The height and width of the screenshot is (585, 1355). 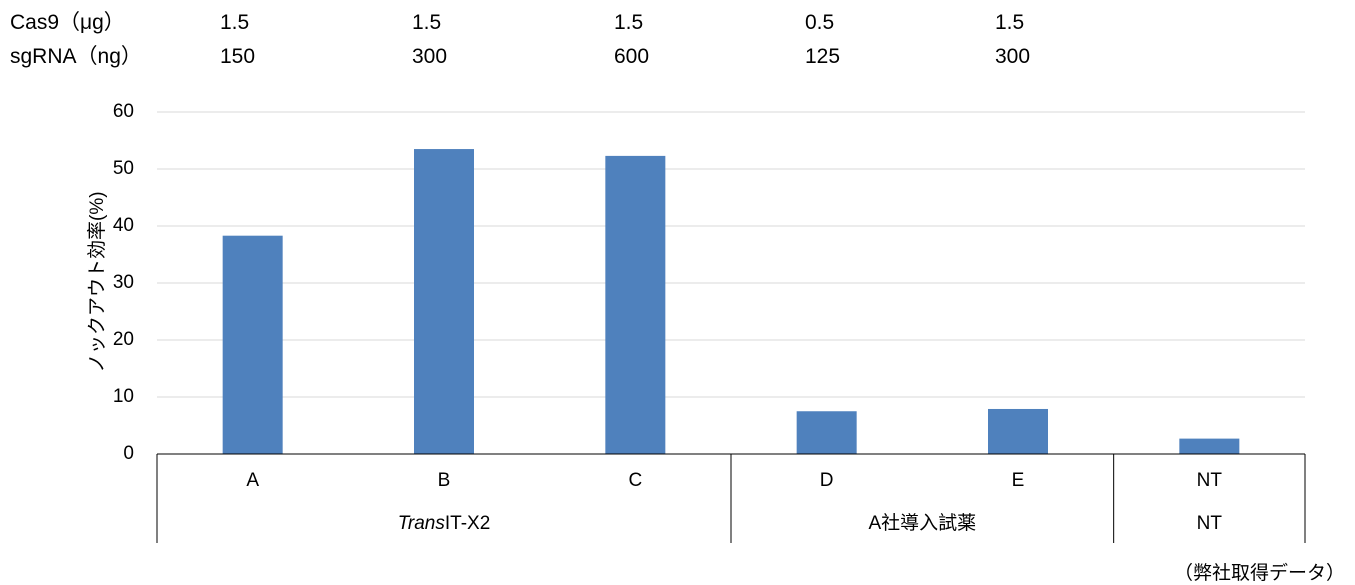 What do you see at coordinates (629, 22) in the screenshot?
I see `cas9-value-c: 1.5` at bounding box center [629, 22].